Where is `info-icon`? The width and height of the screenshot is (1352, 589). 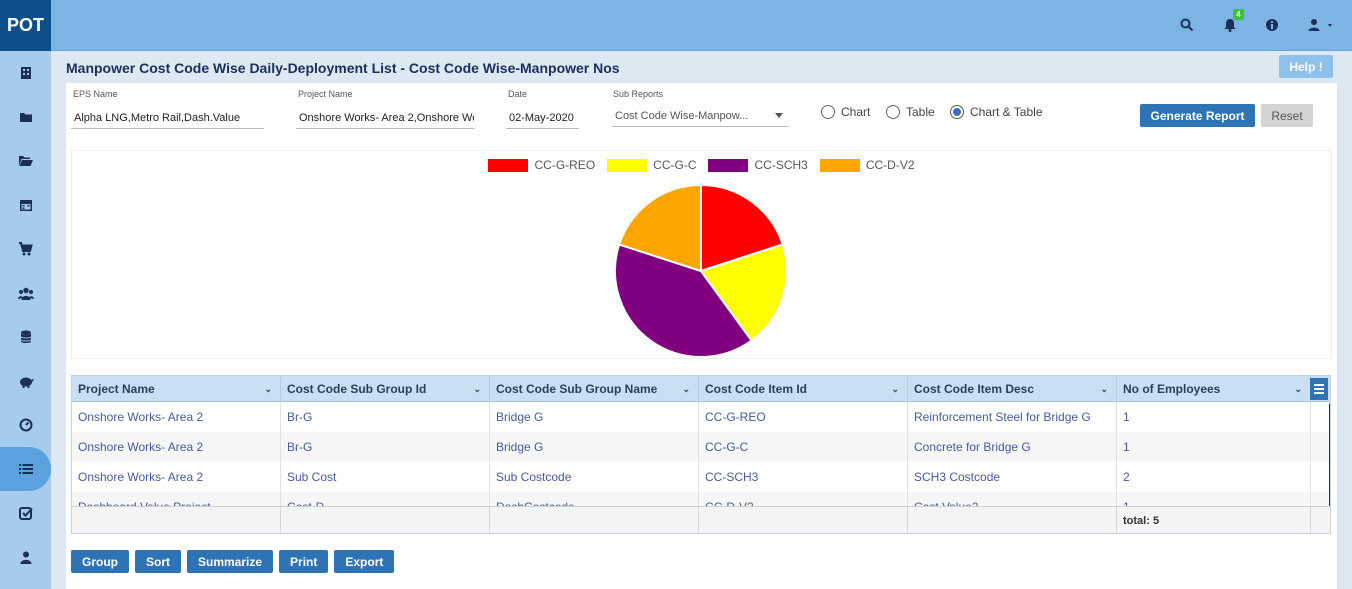 info-icon is located at coordinates (1272, 25).